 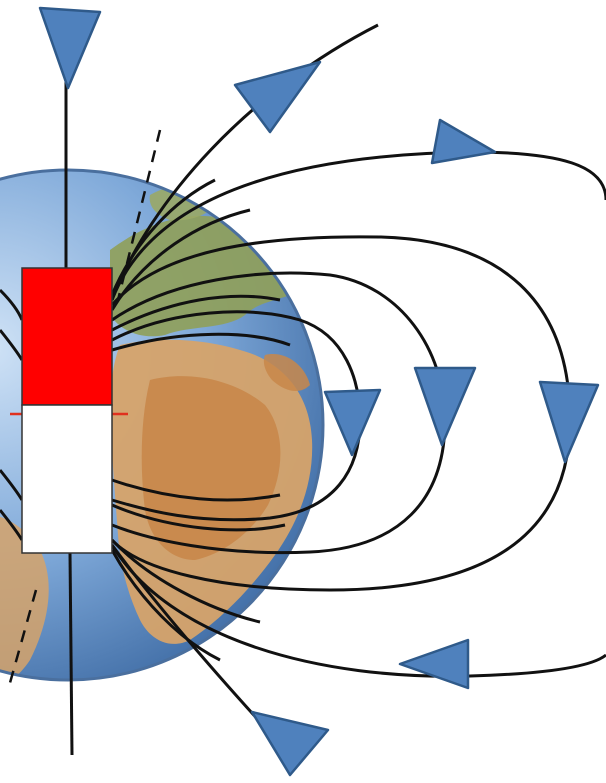 What do you see at coordinates (163, 237) in the screenshot?
I see `field-line-inner-top-a` at bounding box center [163, 237].